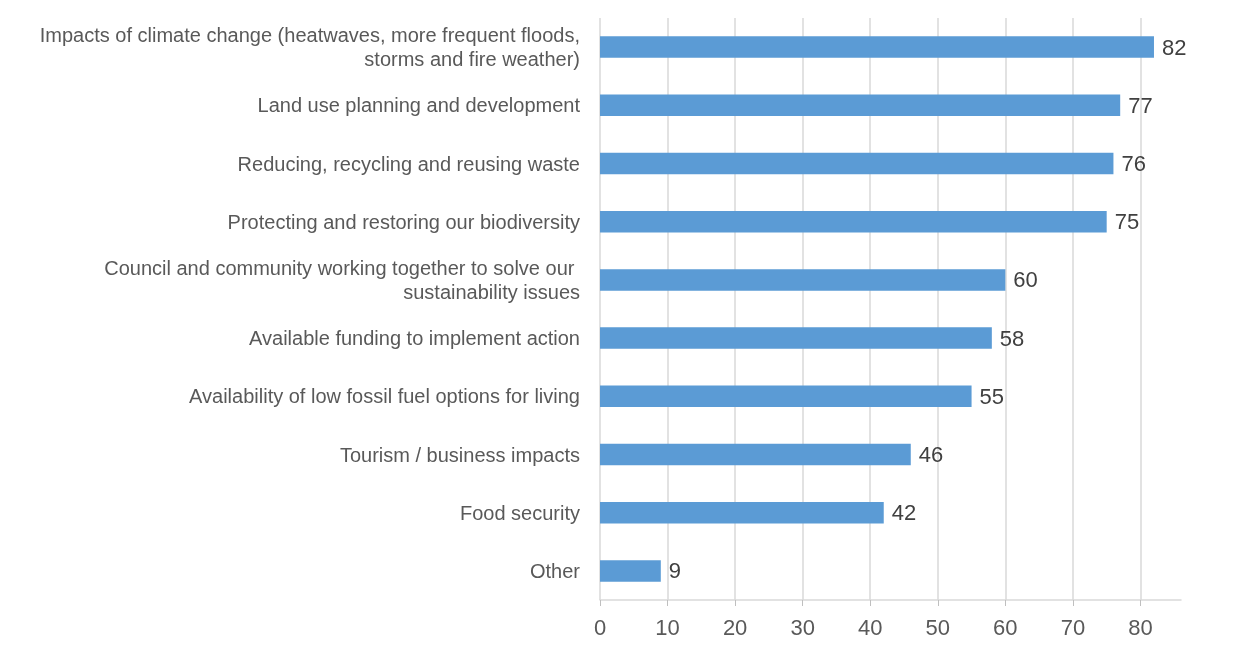 This screenshot has height=650, width=1251. I want to click on y-tick-label: Reducing, recycling and reusing waste, so click(408, 163).